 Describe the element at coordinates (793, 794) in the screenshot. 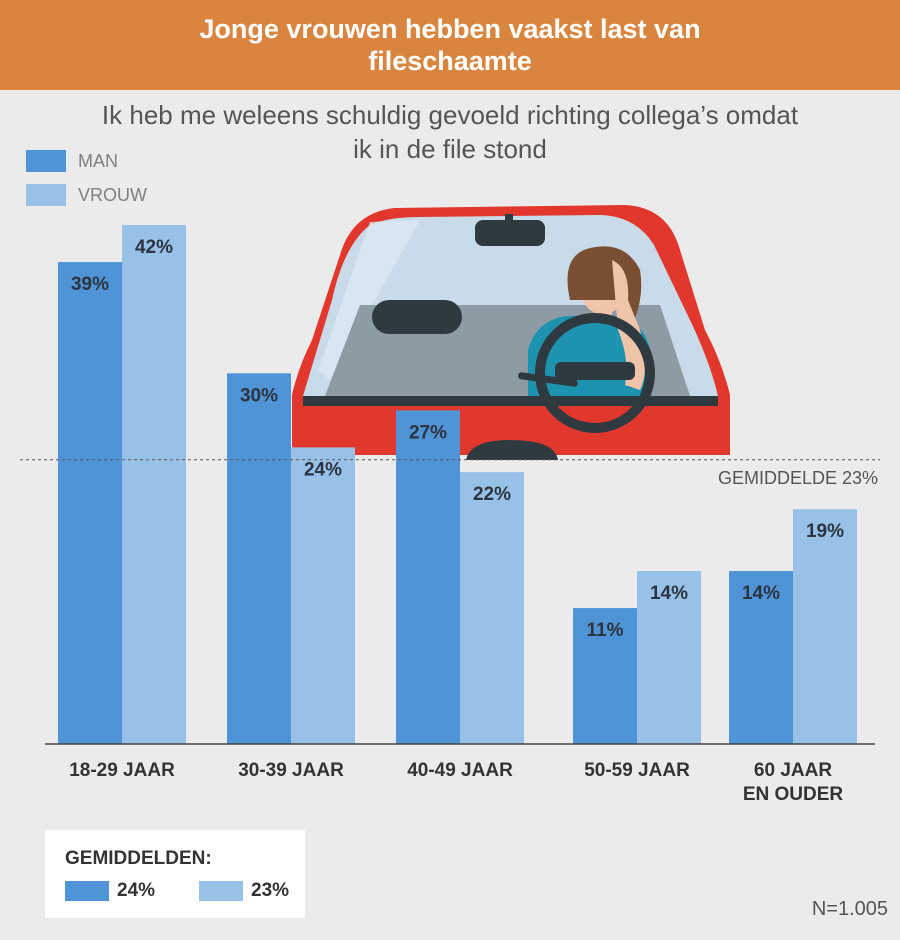

I see `category-label-5-line-2: EN OUDER` at that location.